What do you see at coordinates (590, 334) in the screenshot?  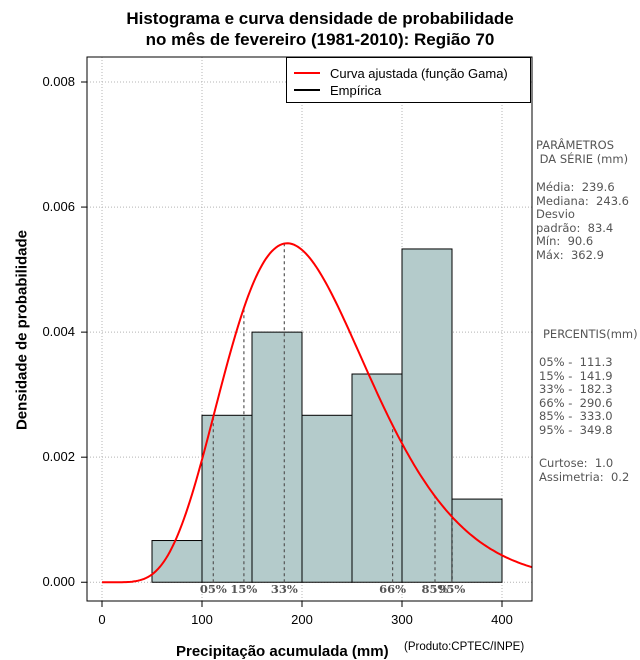 I see `percentis-title: PERCENTIS(mm)` at bounding box center [590, 334].